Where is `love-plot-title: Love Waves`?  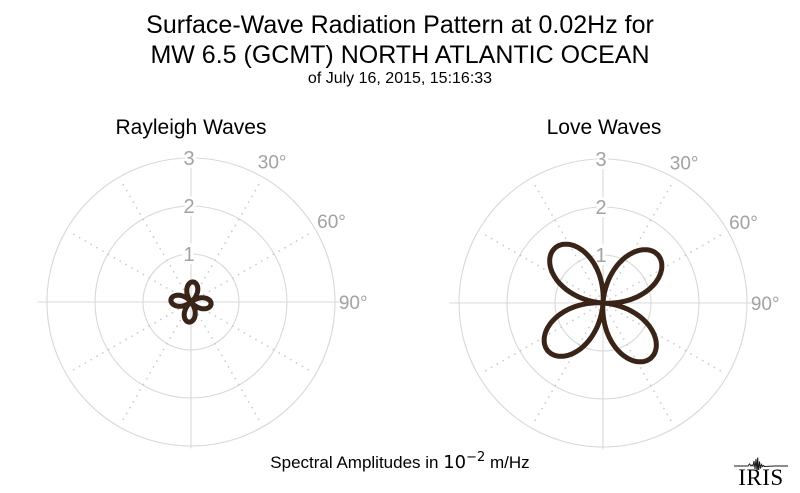
love-plot-title: Love Waves is located at coordinates (604, 127).